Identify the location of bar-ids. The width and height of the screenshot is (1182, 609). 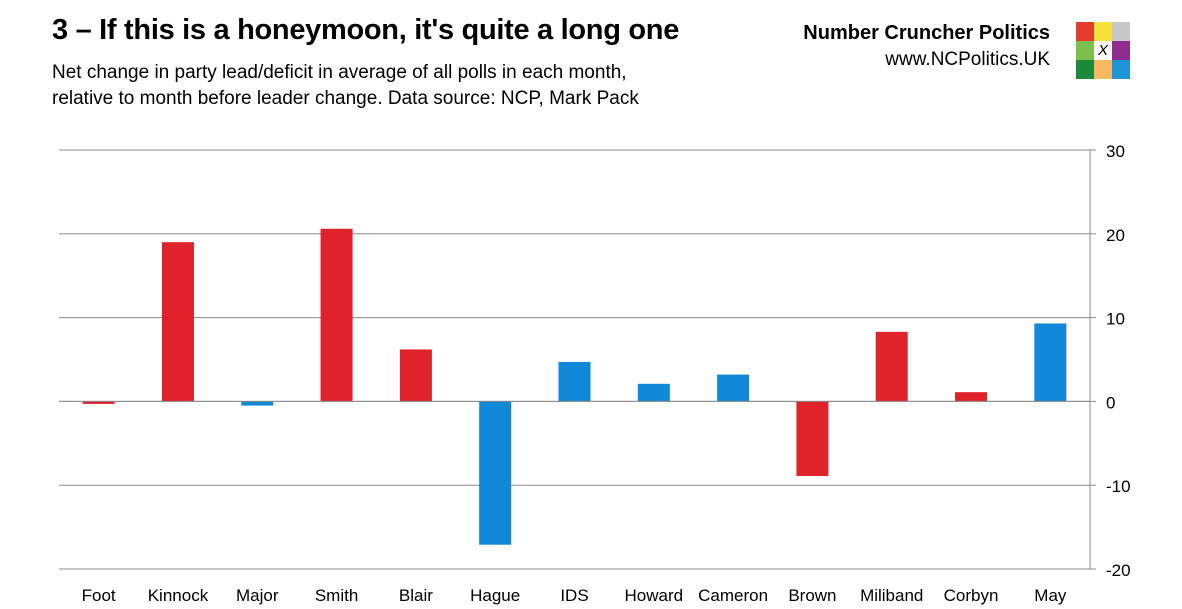
(574, 382).